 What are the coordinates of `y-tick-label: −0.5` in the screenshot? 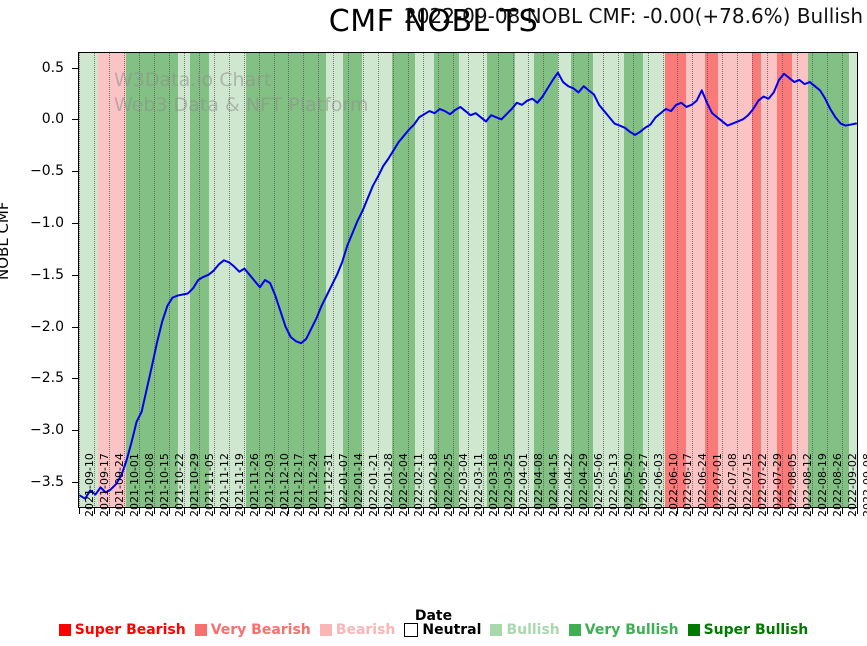 It's located at (47, 171).